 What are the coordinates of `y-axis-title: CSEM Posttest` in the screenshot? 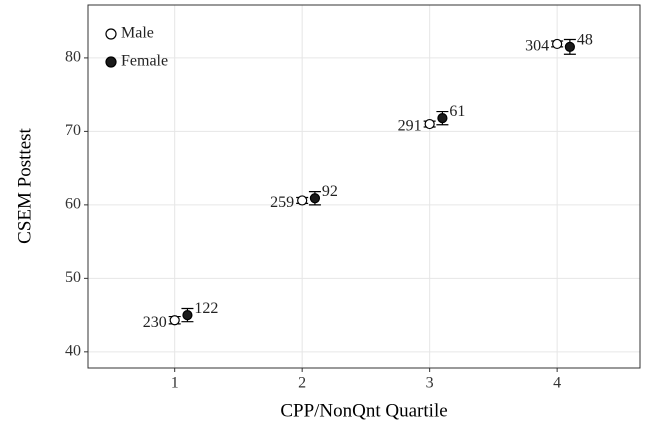 It's located at (24, 185).